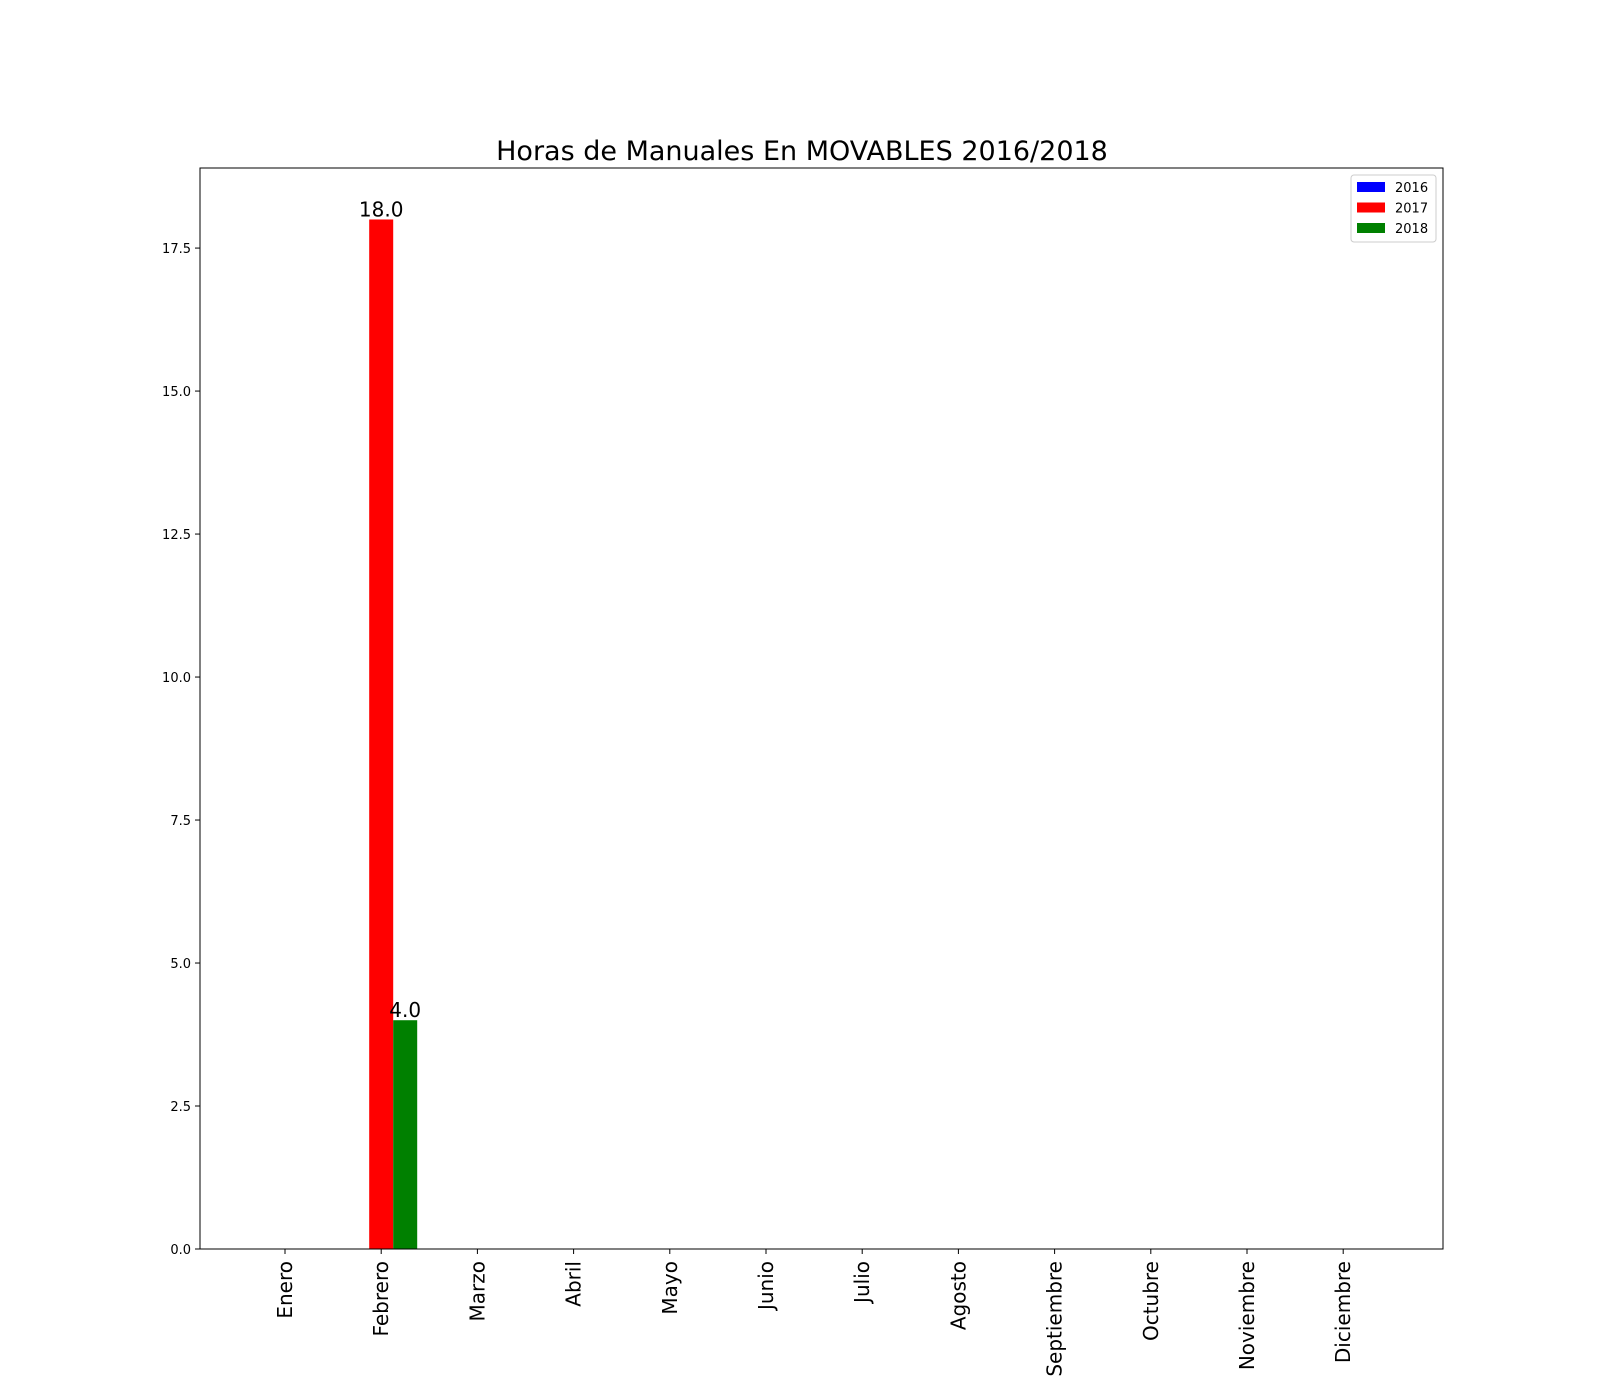 Image resolution: width=1600 pixels, height=1400 pixels. What do you see at coordinates (405, 1010) in the screenshot?
I see `data-label: 4.0` at bounding box center [405, 1010].